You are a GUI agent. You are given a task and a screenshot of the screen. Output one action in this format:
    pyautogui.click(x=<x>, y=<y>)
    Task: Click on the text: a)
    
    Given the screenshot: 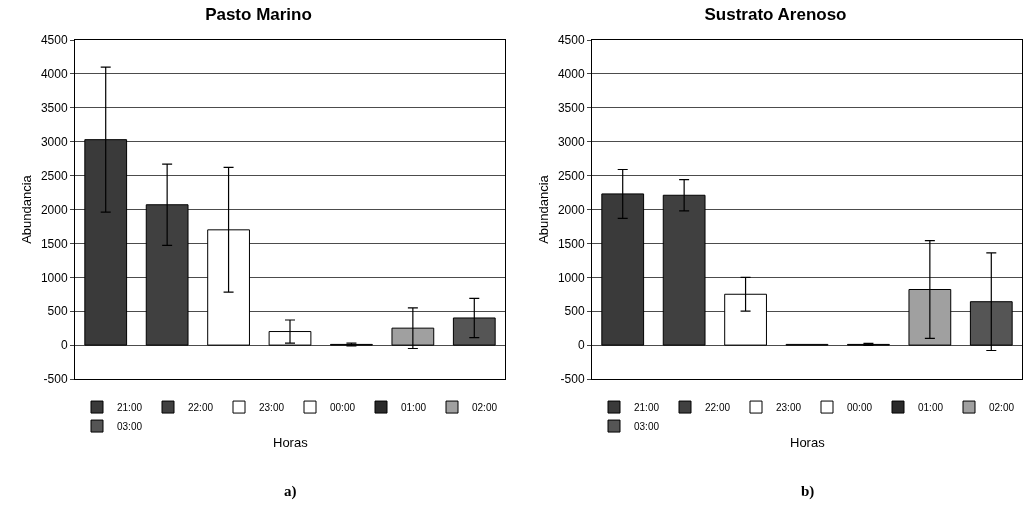 What is the action you would take?
    pyautogui.click(x=290, y=491)
    